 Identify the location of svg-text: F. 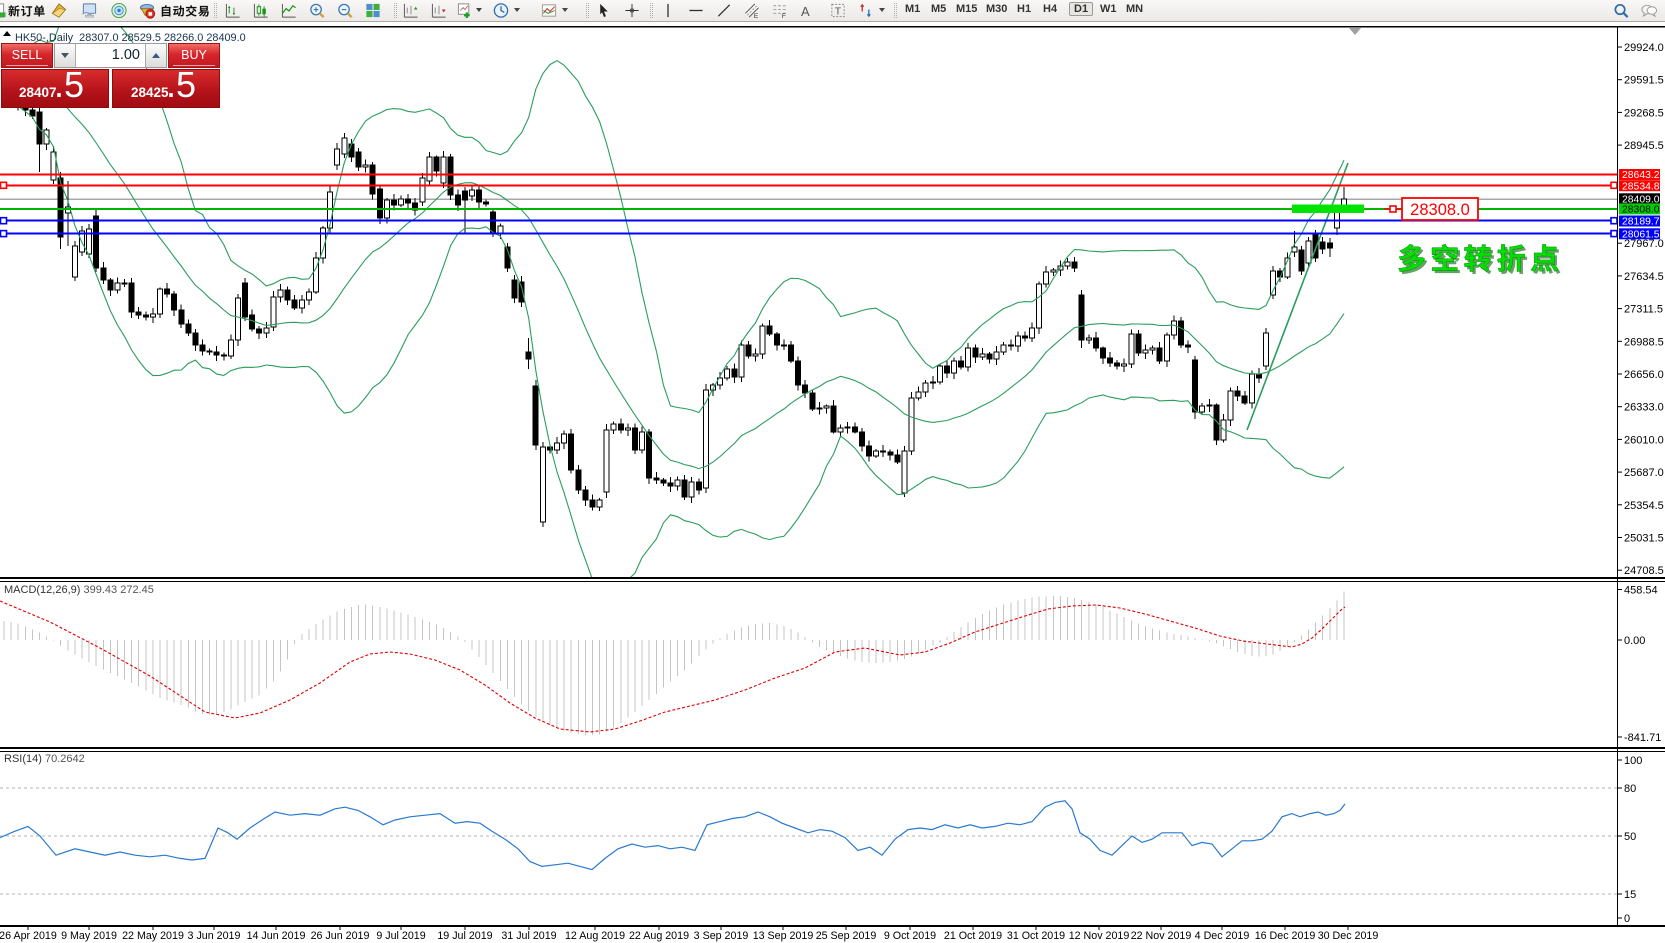
(784, 16).